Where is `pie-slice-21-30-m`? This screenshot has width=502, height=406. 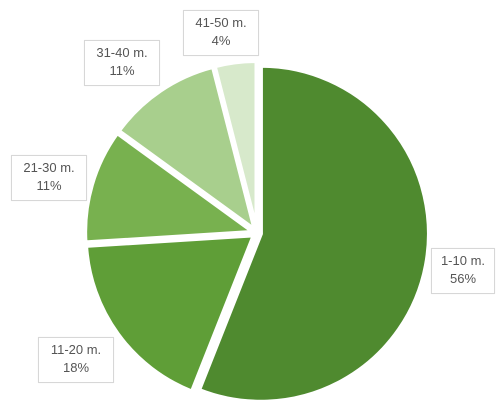 pie-slice-21-30-m is located at coordinates (171, 187).